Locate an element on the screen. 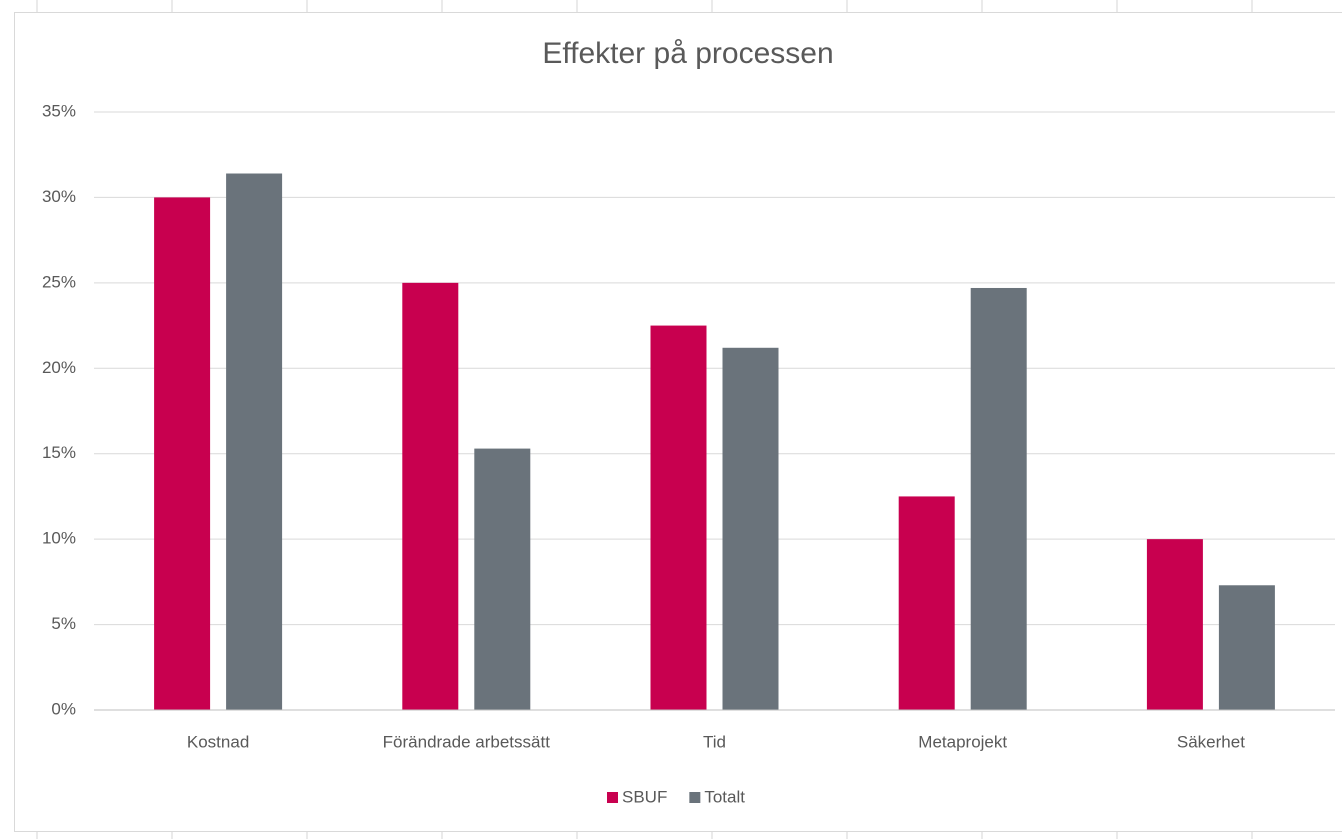  y-tick-label: 30% is located at coordinates (59, 196).